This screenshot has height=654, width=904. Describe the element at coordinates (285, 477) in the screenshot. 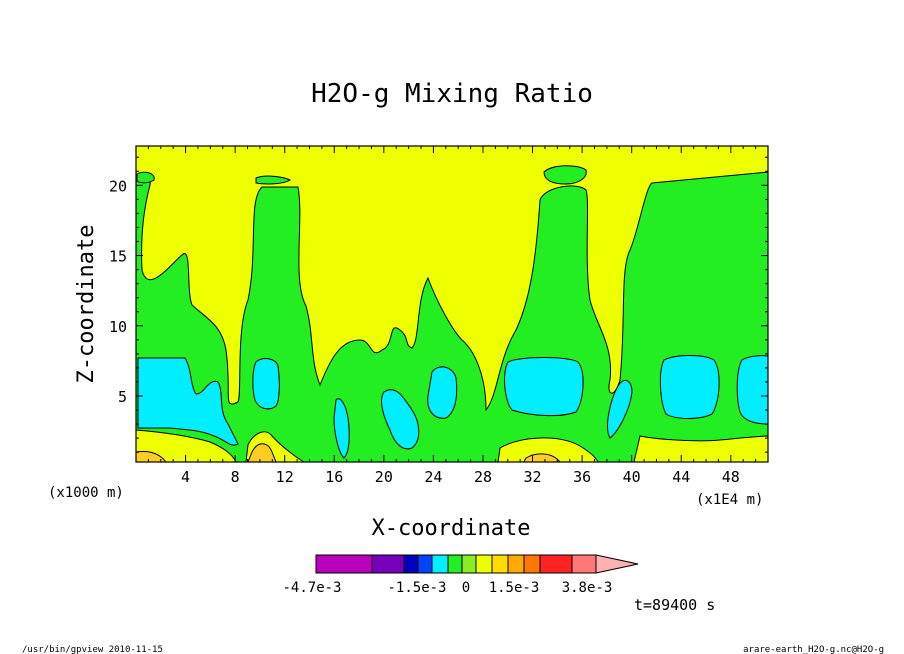

I see `x-tick-label: 12` at that location.